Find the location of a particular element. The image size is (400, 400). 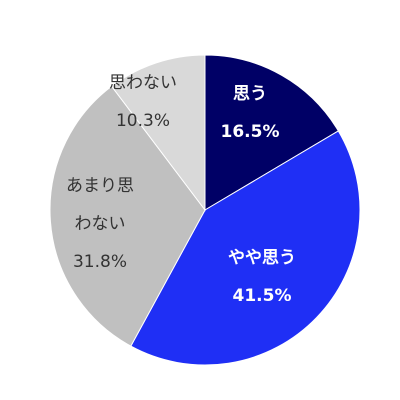

value-label: 16.5% is located at coordinates (250, 132).